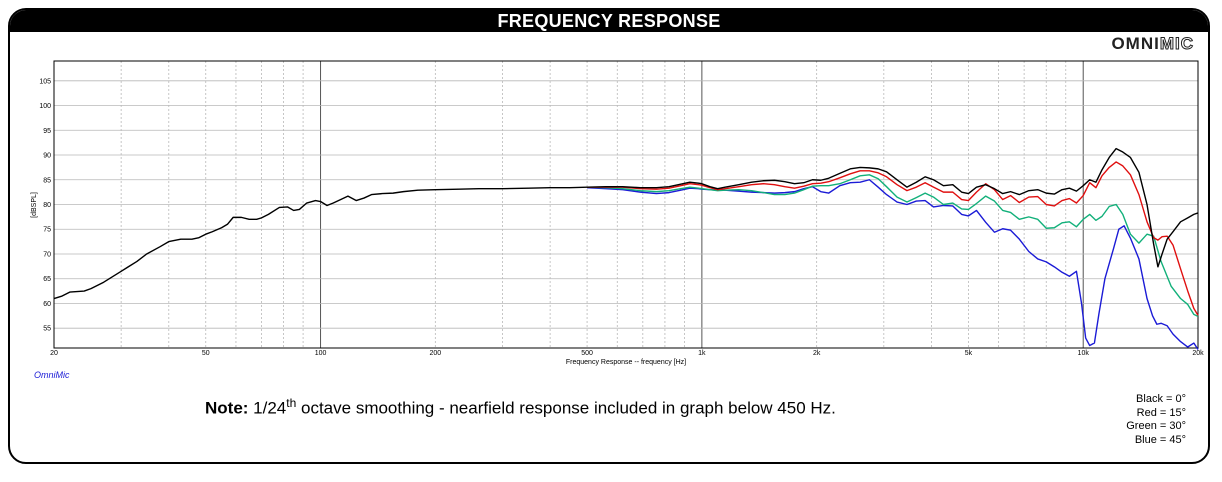 The image size is (1222, 482). Describe the element at coordinates (206, 353) in the screenshot. I see `x-tick-label: 50` at that location.